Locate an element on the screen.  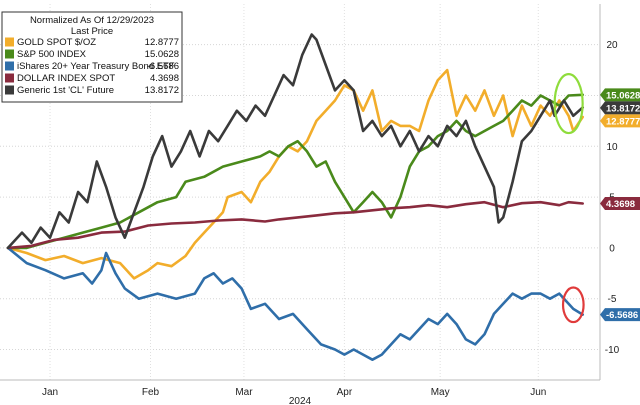
badge-value: 12.8777 is located at coordinates (623, 121).